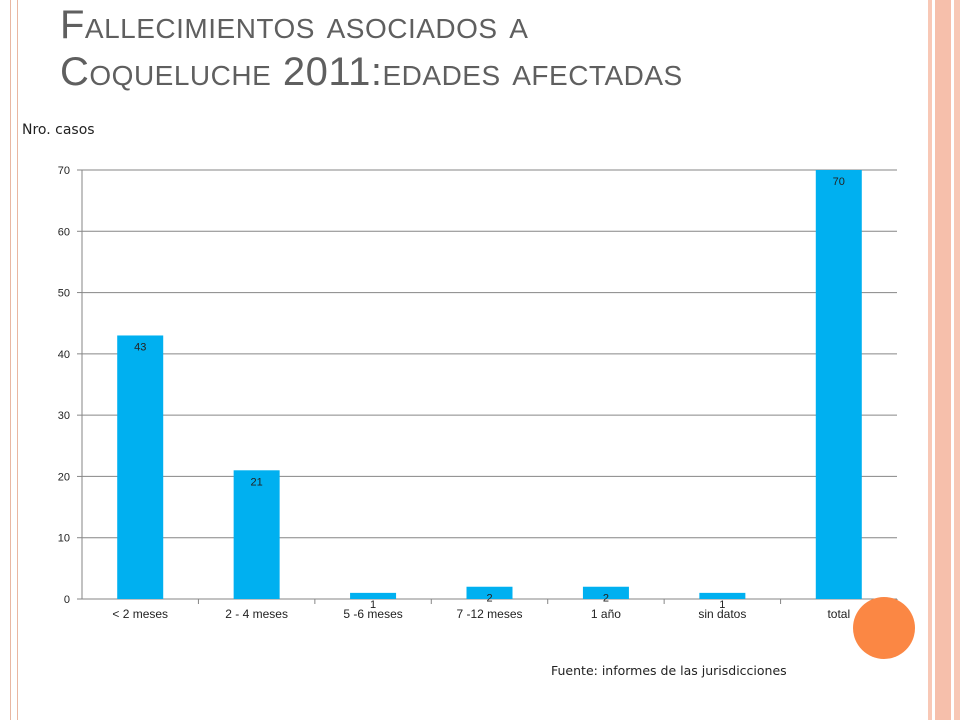  What do you see at coordinates (884, 628) in the screenshot?
I see `decorative-dot` at bounding box center [884, 628].